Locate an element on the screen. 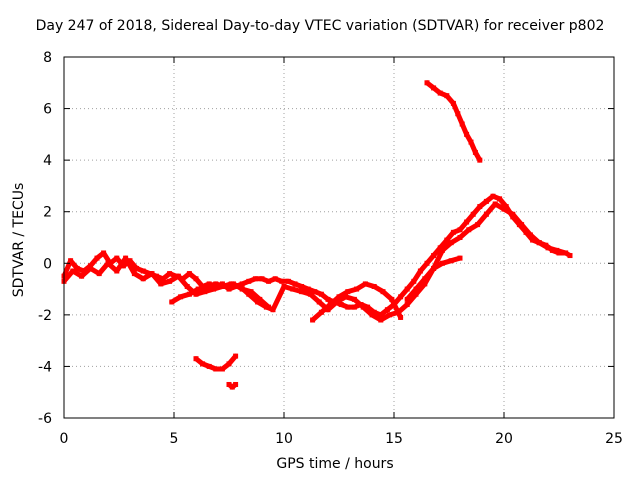  y-tick-label: 0 is located at coordinates (47, 264).